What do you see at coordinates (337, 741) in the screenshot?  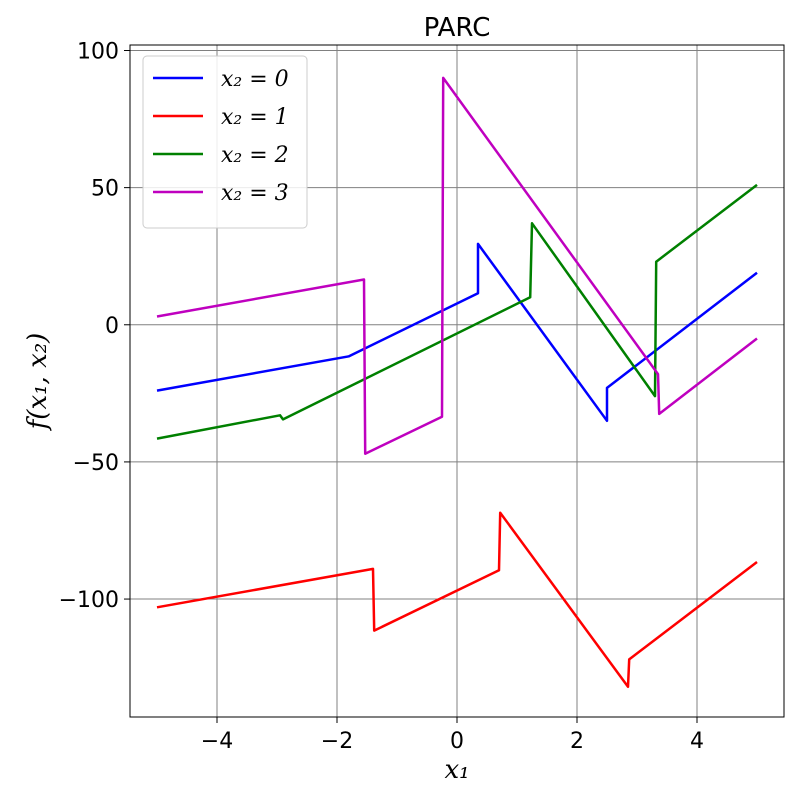 I see `x-tick-label: −2` at bounding box center [337, 741].